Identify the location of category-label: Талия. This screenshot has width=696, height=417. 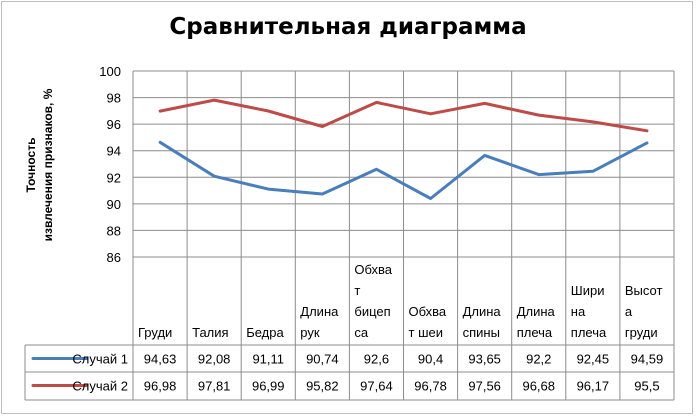
(210, 332).